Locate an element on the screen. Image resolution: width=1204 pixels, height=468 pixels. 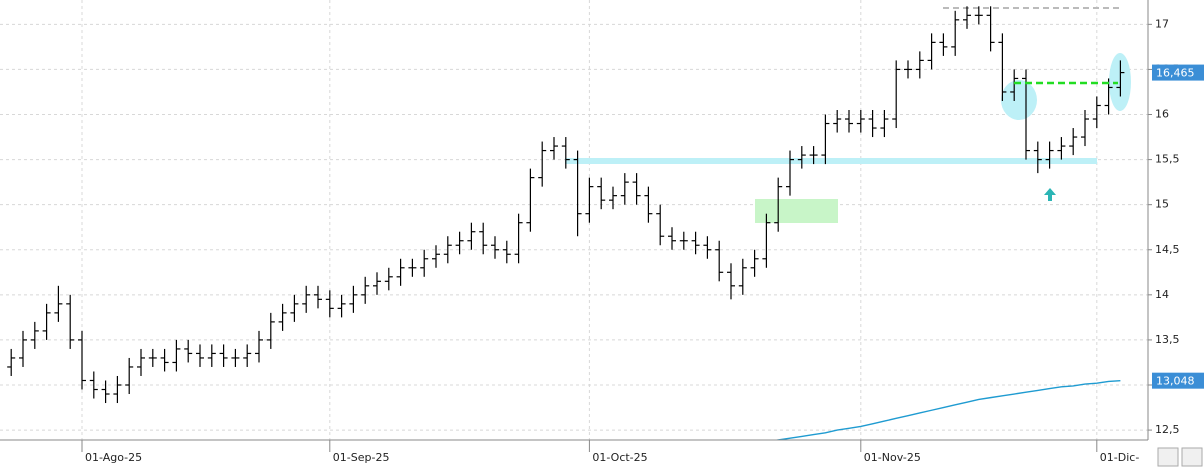
support-band is located at coordinates (831, 161).